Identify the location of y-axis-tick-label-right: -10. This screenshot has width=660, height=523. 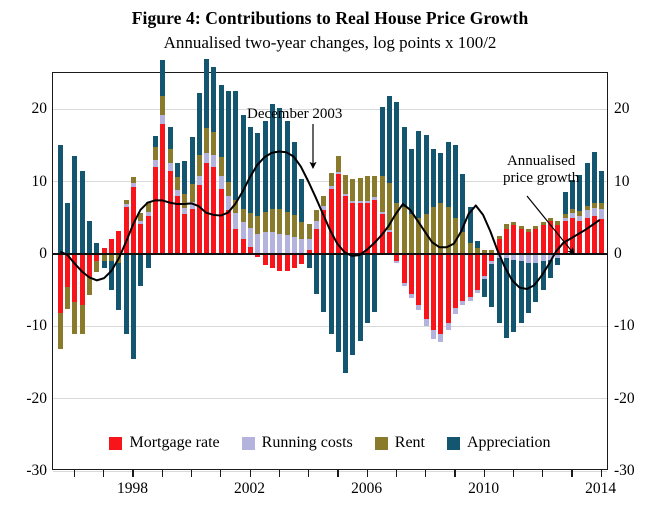
(624, 326).